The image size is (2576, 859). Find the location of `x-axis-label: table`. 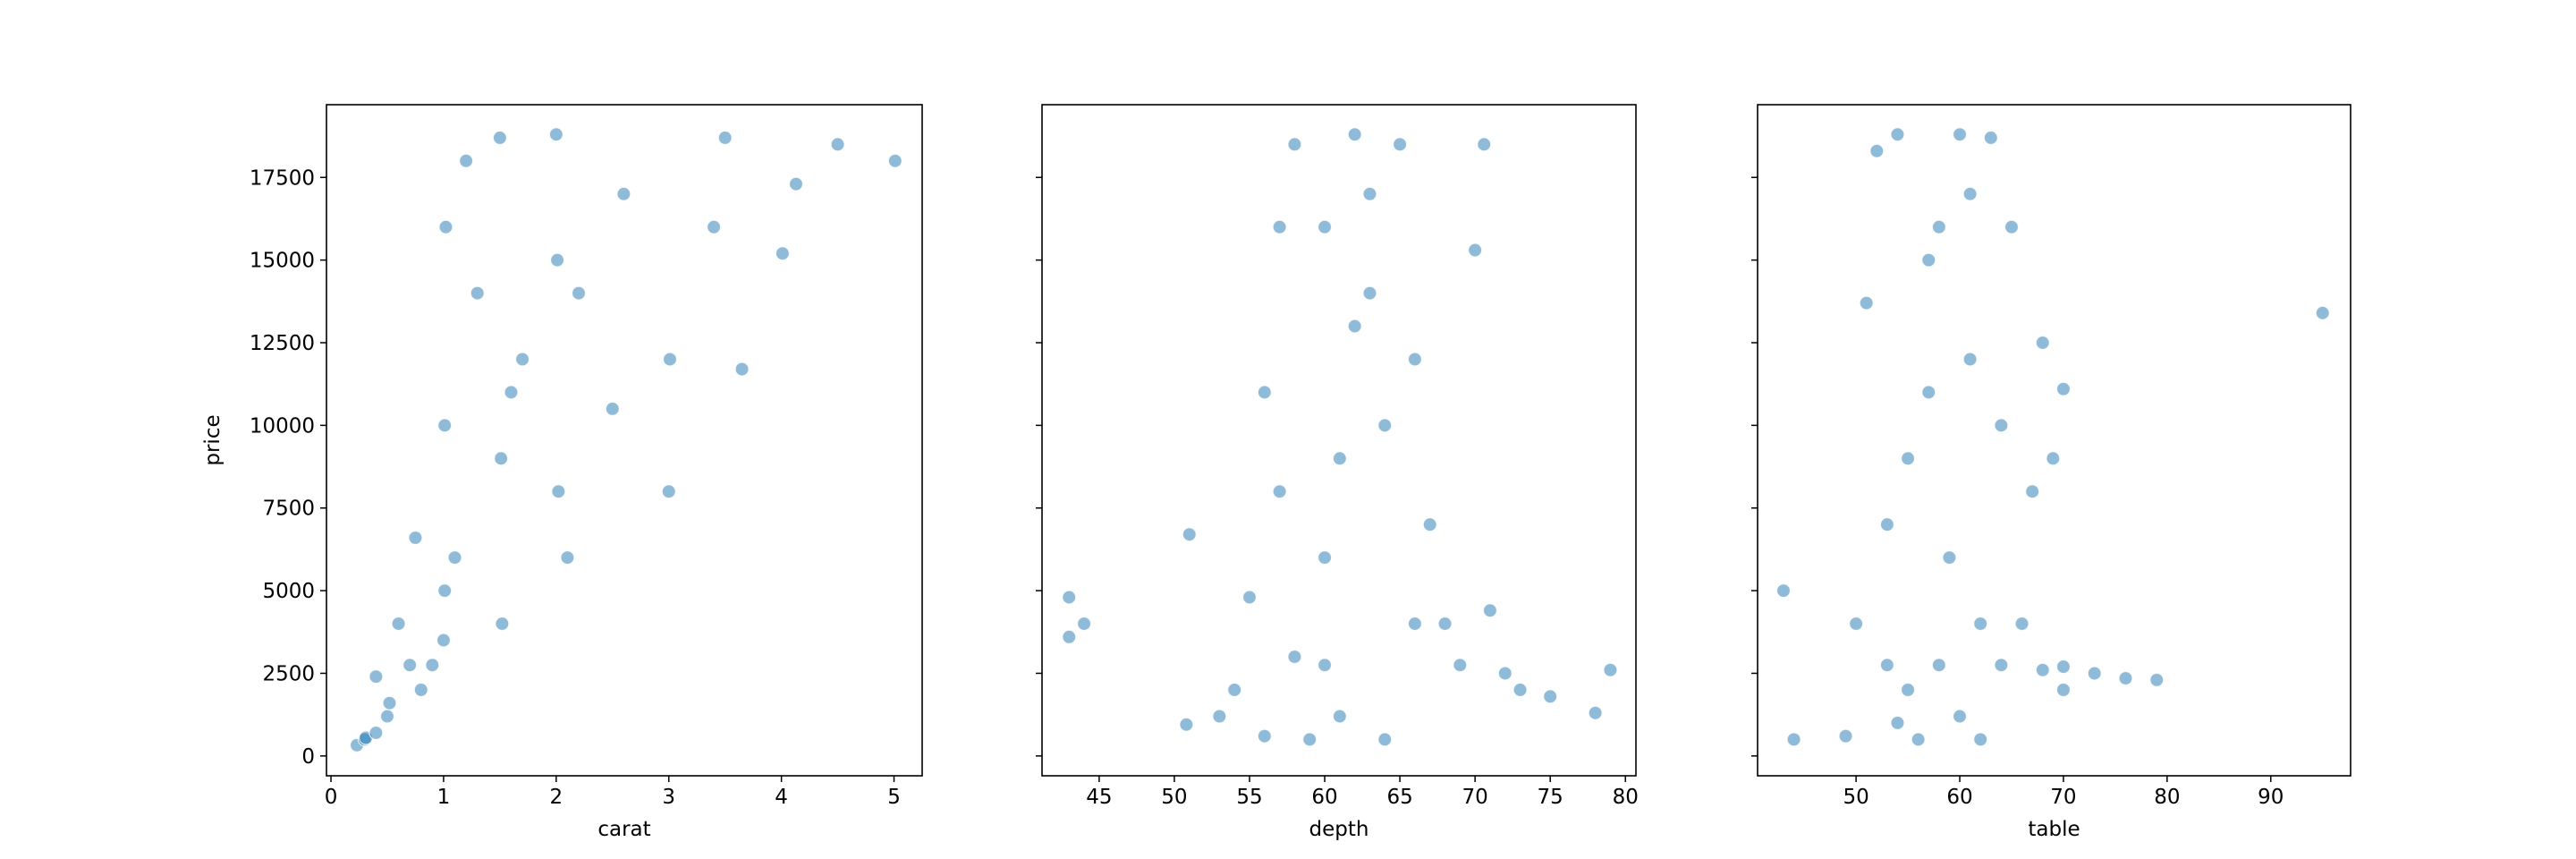

x-axis-label: table is located at coordinates (2054, 829).